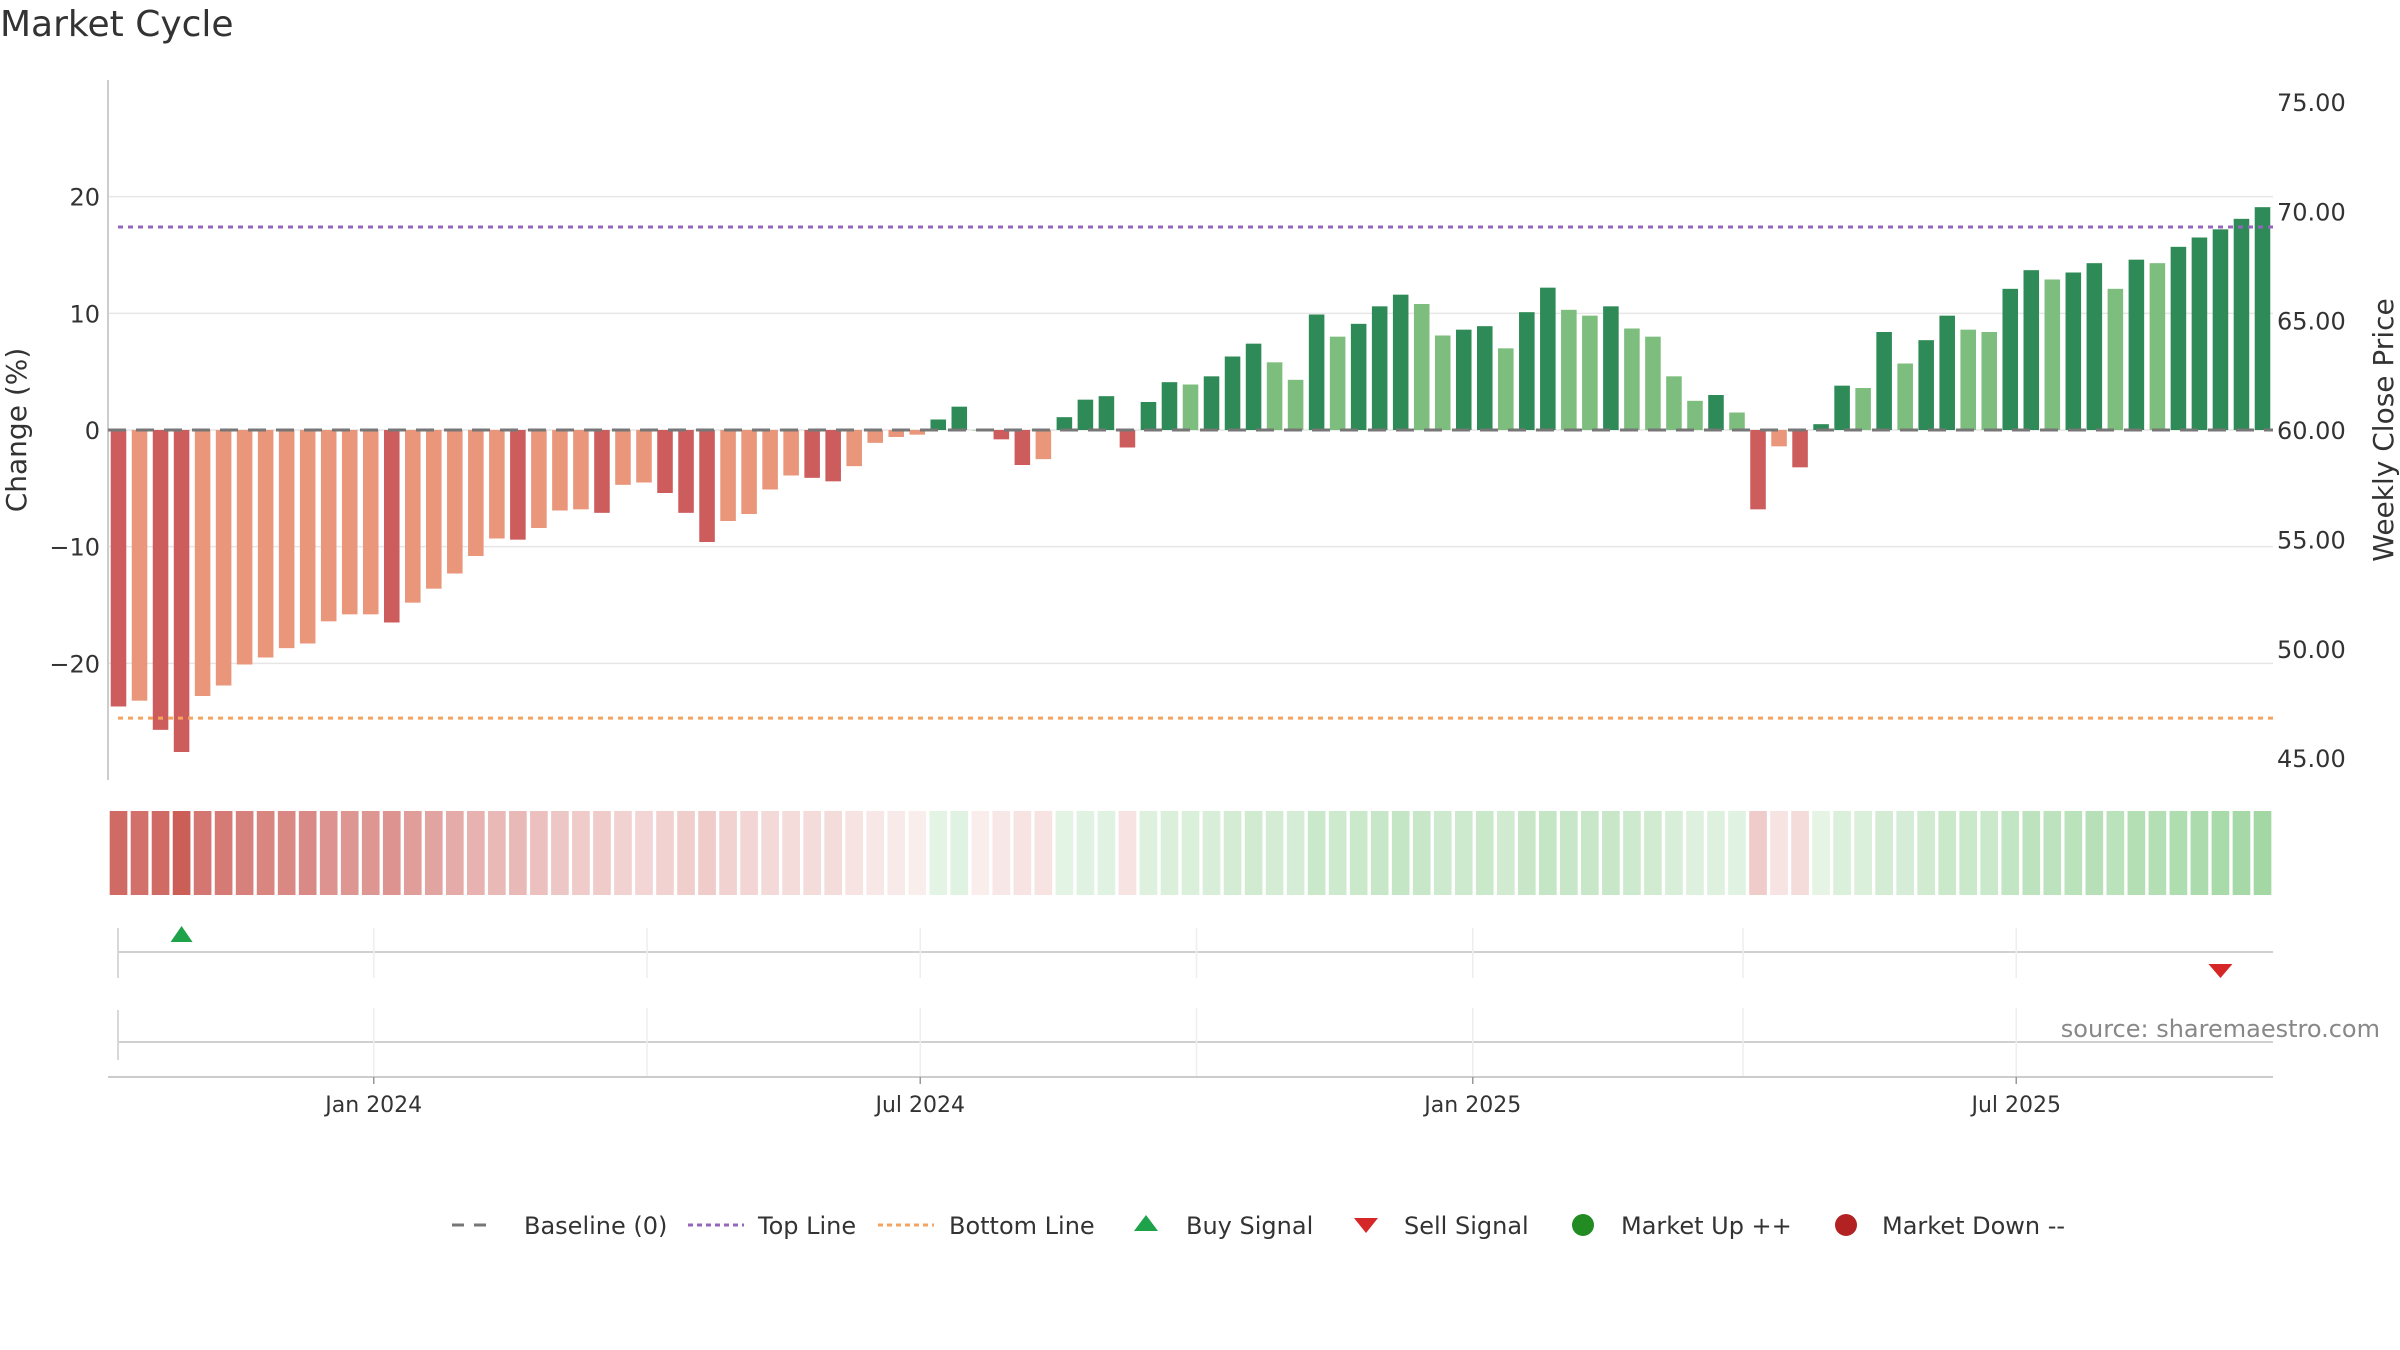 The width and height of the screenshot is (2400, 1350). What do you see at coordinates (2220, 971) in the screenshot?
I see `sell-signal-marker` at bounding box center [2220, 971].